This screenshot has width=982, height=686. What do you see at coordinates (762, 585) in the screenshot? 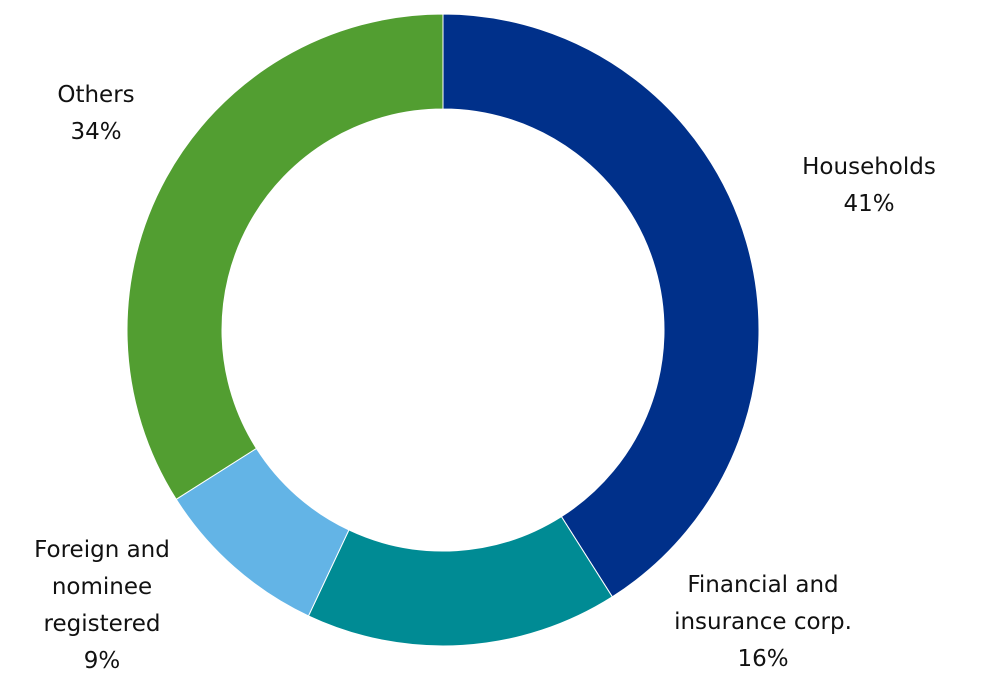
I see `slice-name-line: Financial and` at bounding box center [762, 585].